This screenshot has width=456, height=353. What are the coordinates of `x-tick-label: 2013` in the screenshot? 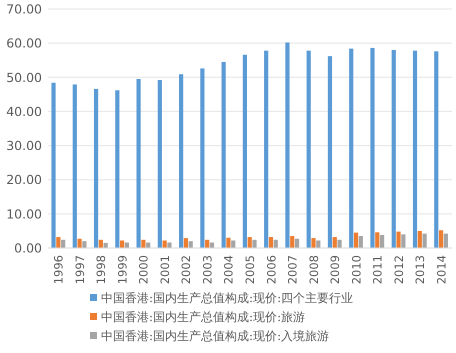 It's located at (420, 269).